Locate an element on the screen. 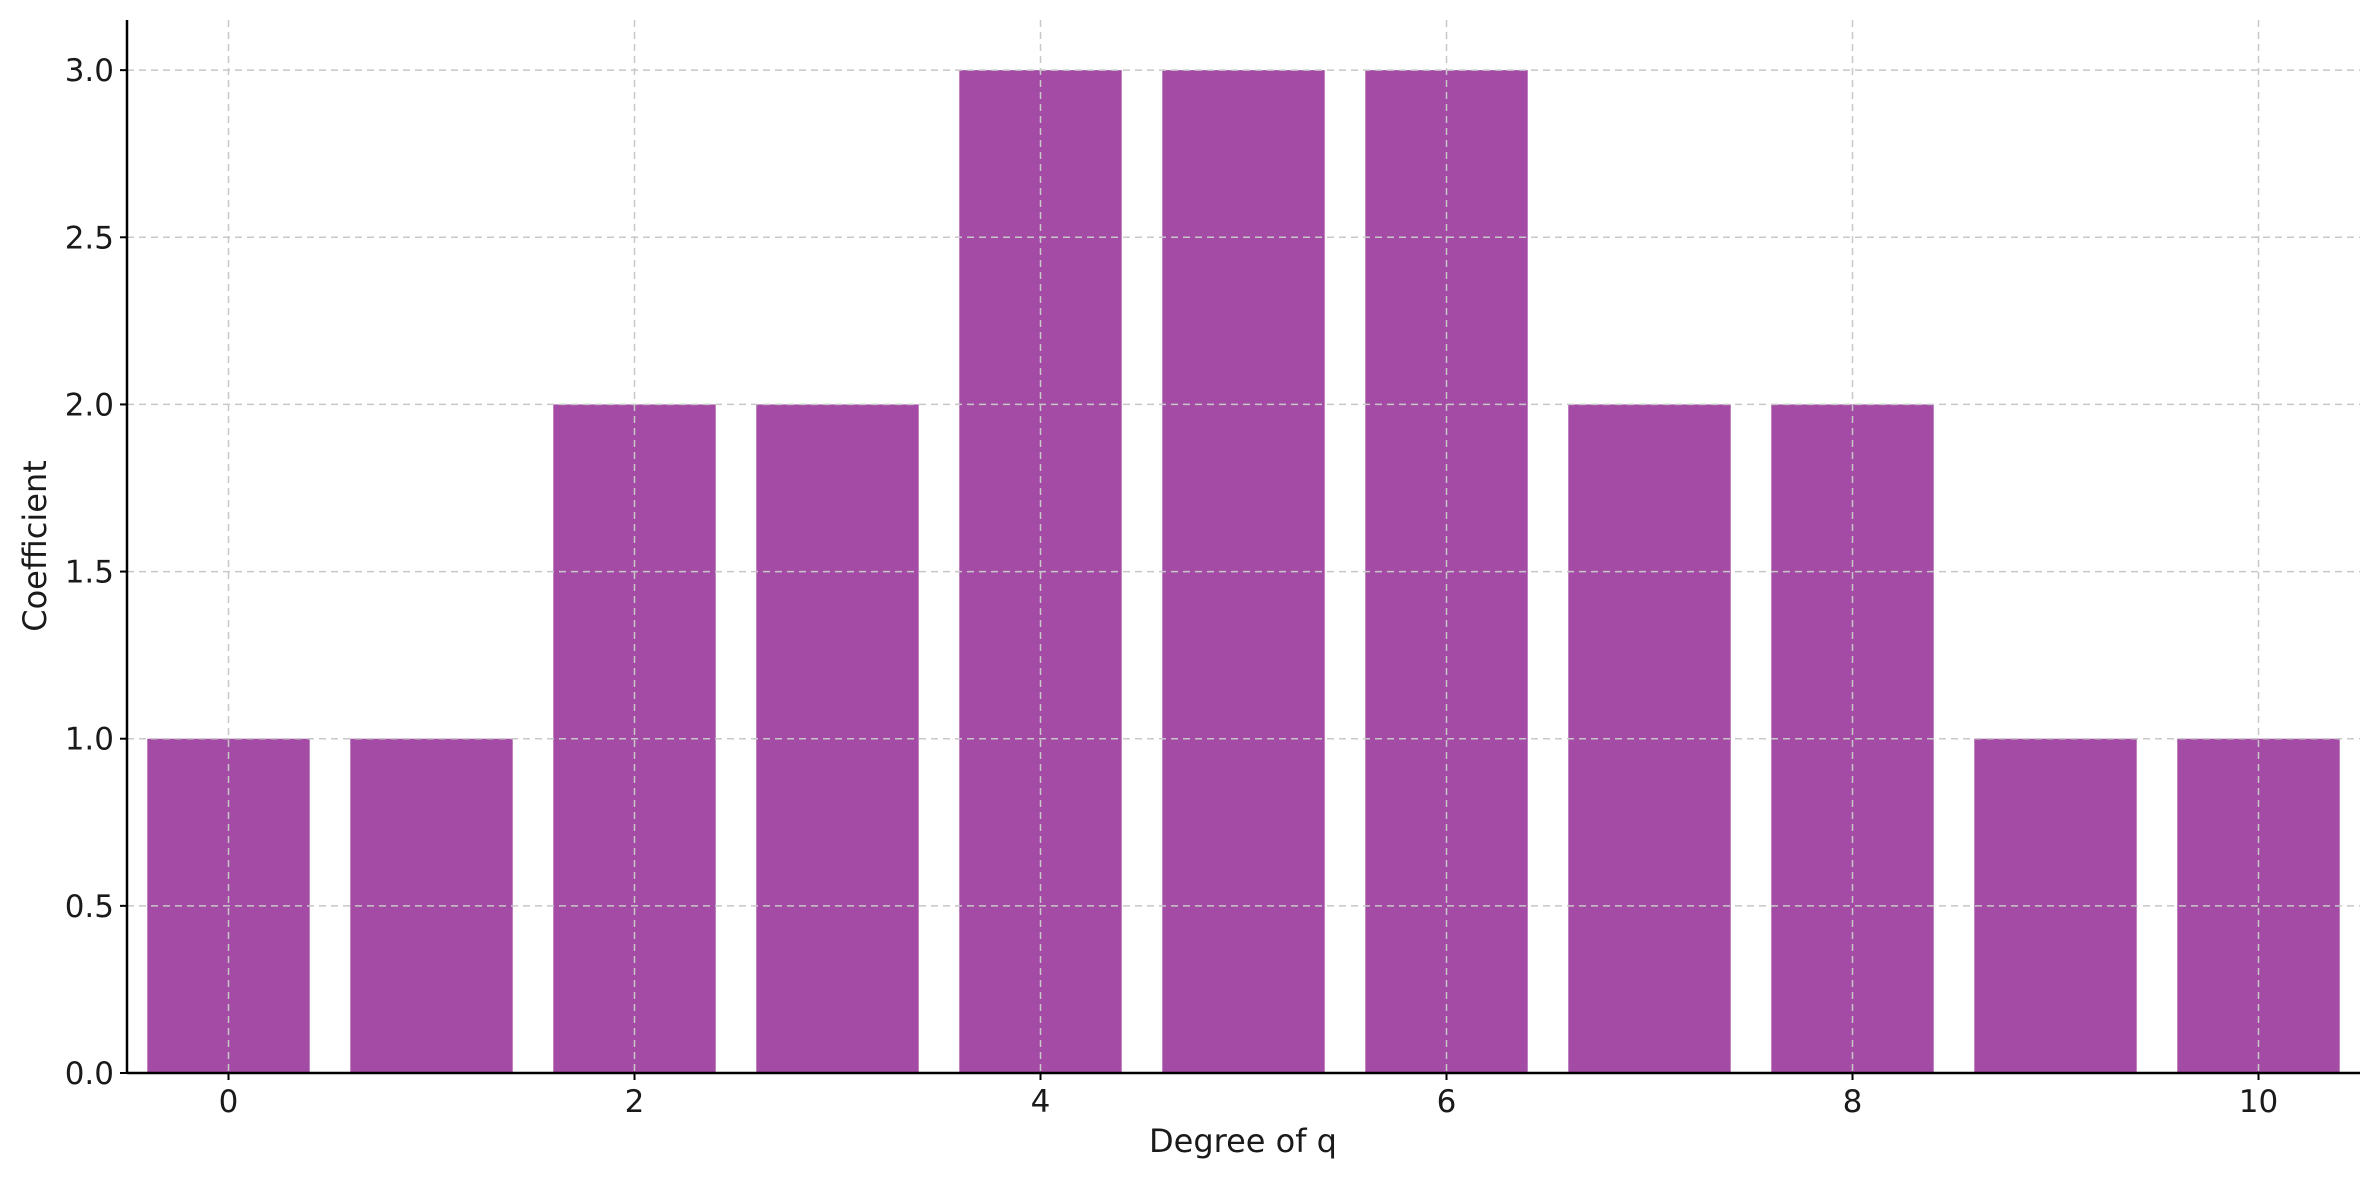 This screenshot has width=2379, height=1180. y-tick-label-6: 3.0 is located at coordinates (89, 71).